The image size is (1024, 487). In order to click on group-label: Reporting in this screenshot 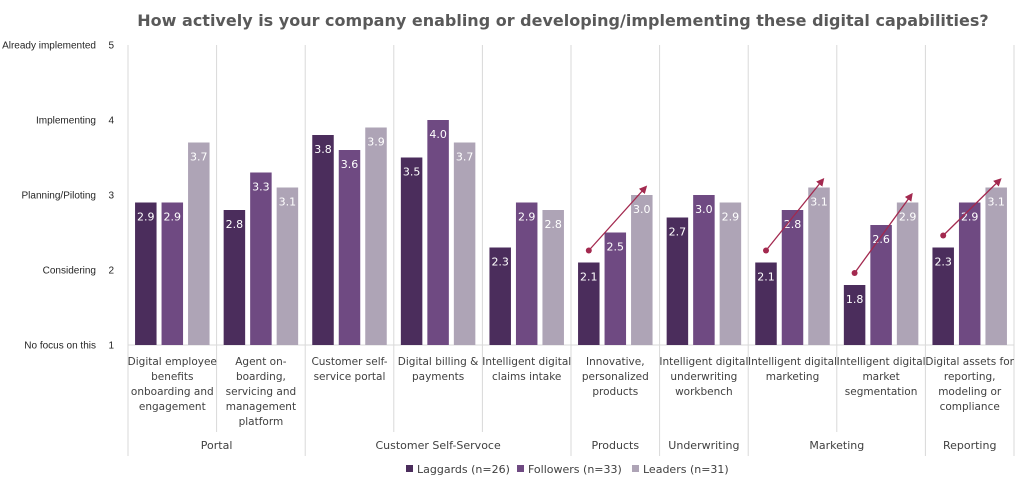, I will do `click(969, 445)`.